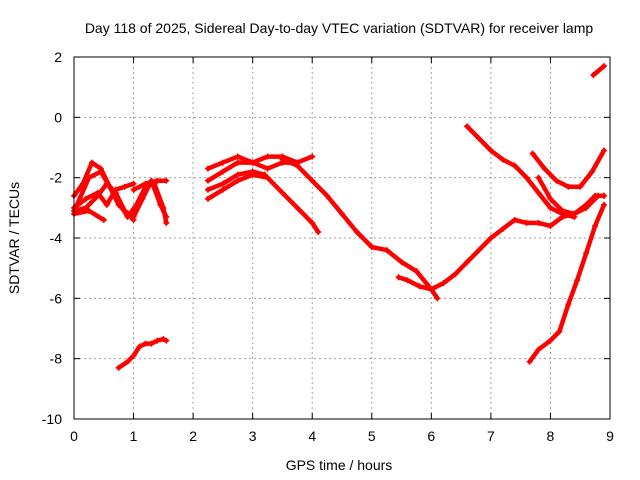 This screenshot has width=640, height=480. What do you see at coordinates (56, 238) in the screenshot?
I see `y-tick-label: -4` at bounding box center [56, 238].